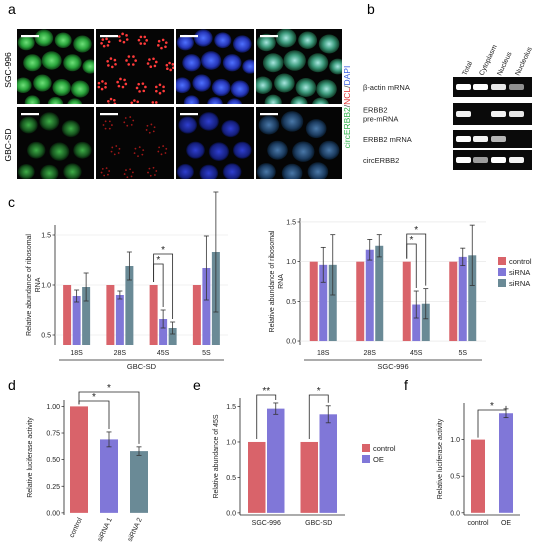 The image size is (538, 550). Describe the element at coordinates (477, 523) in the screenshot. I see `x-tick-label: control` at that location.